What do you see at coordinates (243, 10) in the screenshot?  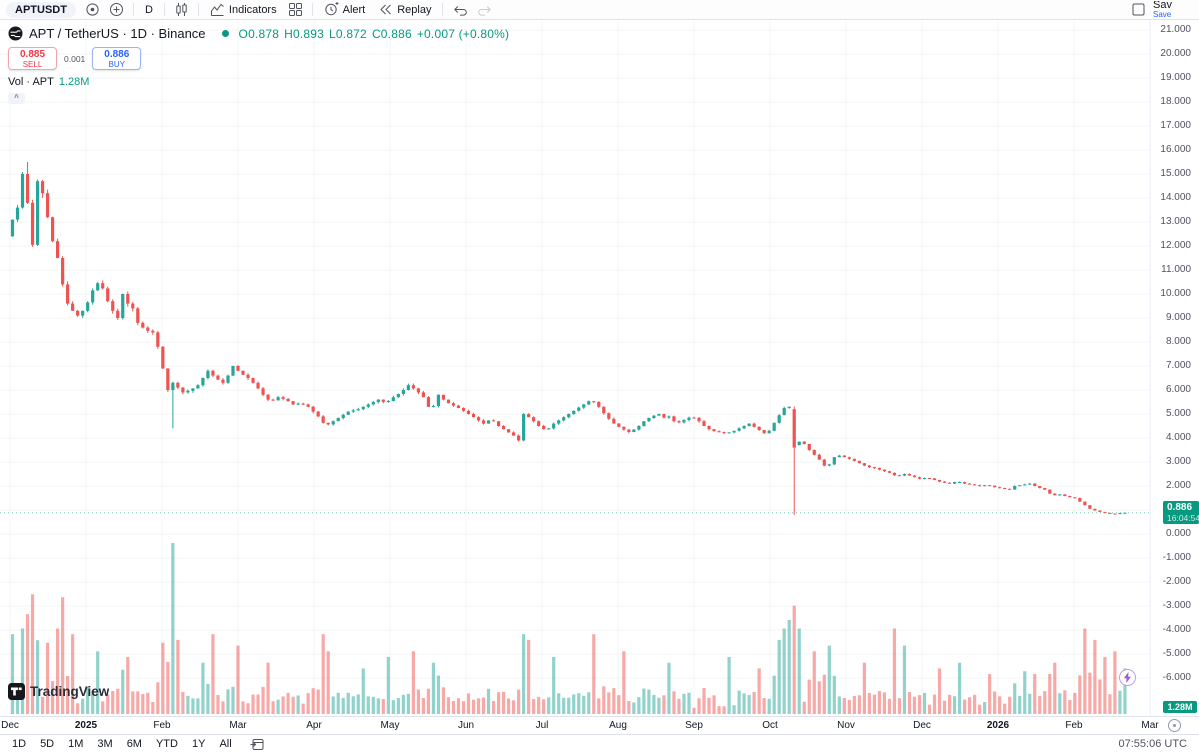 I see `indicators-button: Indicators` at bounding box center [243, 10].